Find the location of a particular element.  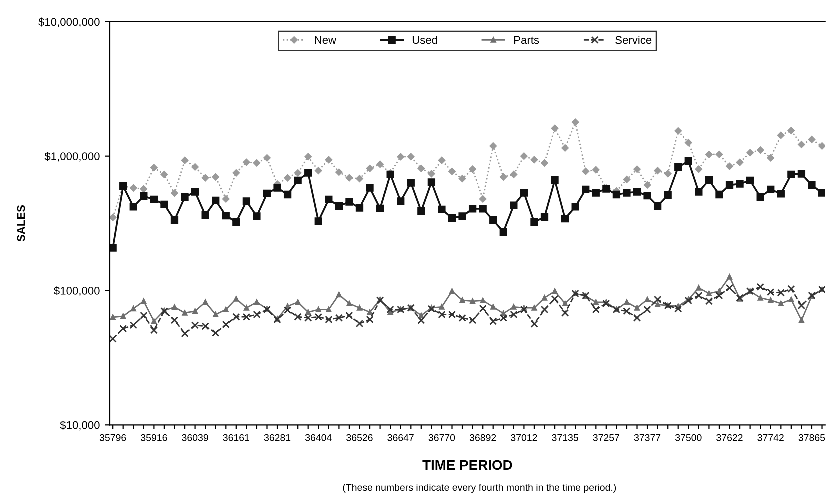

y-tick-label: $10,000 is located at coordinates (80, 425).